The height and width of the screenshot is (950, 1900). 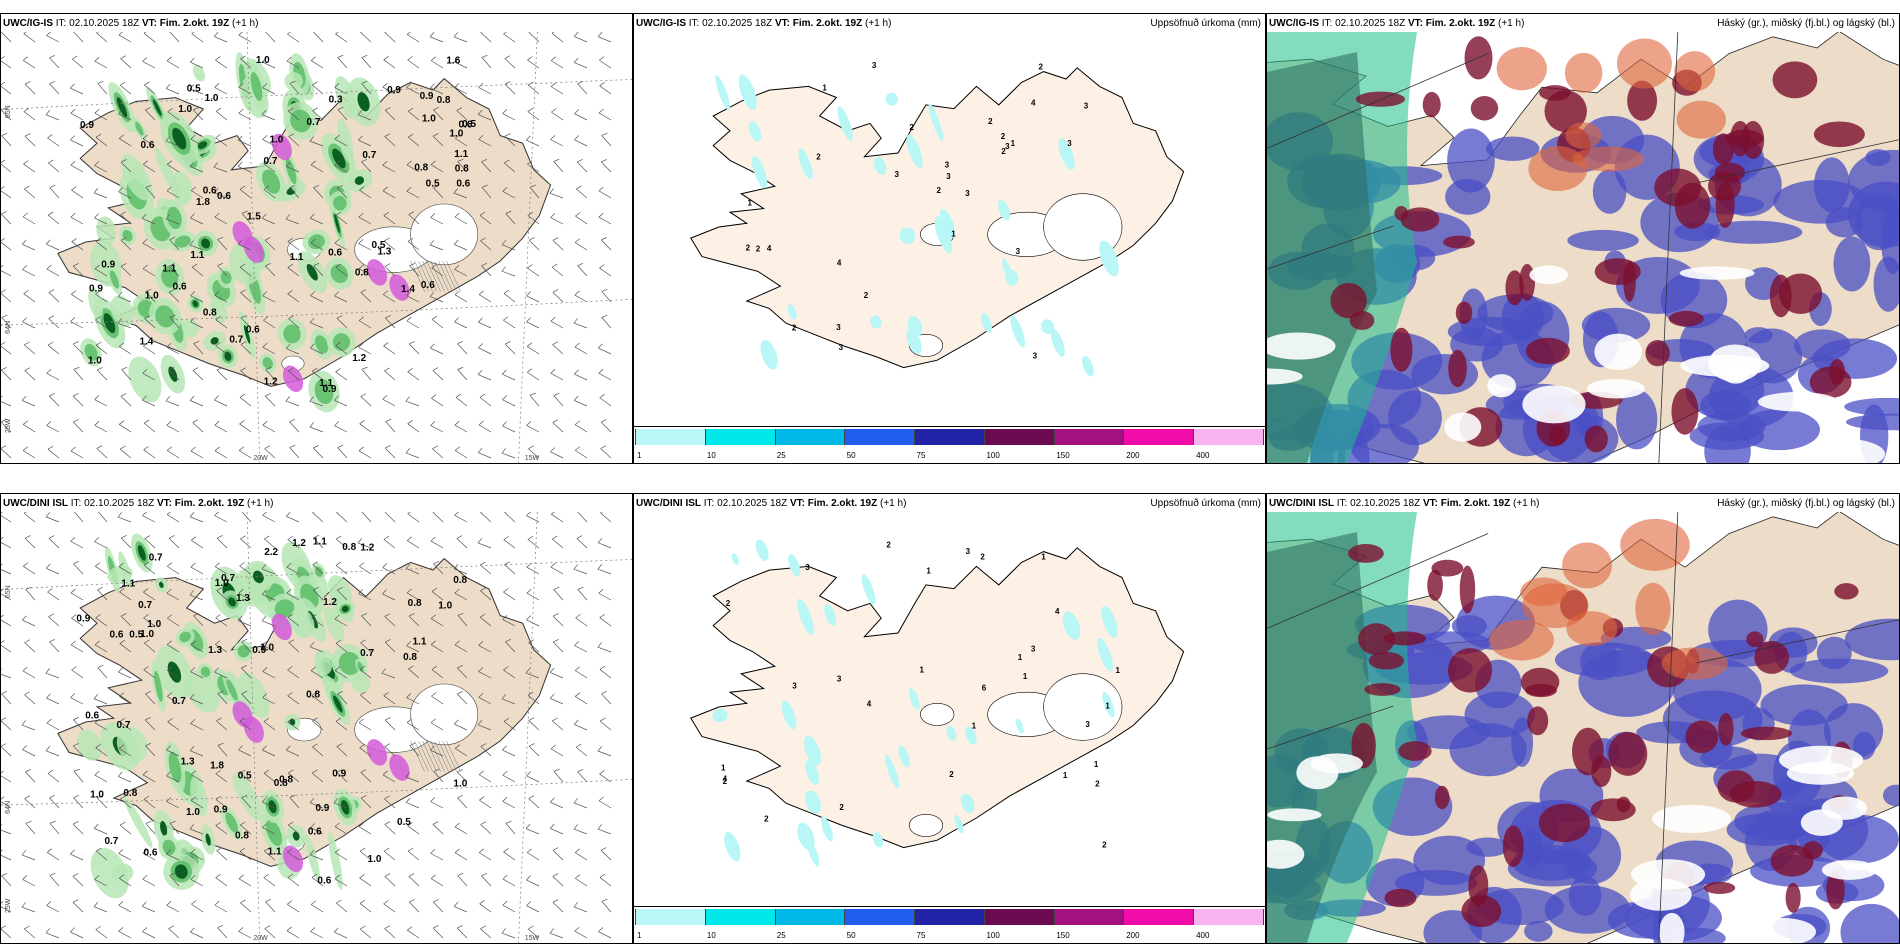 I want to click on wind-barbs, so click(x=306, y=245).